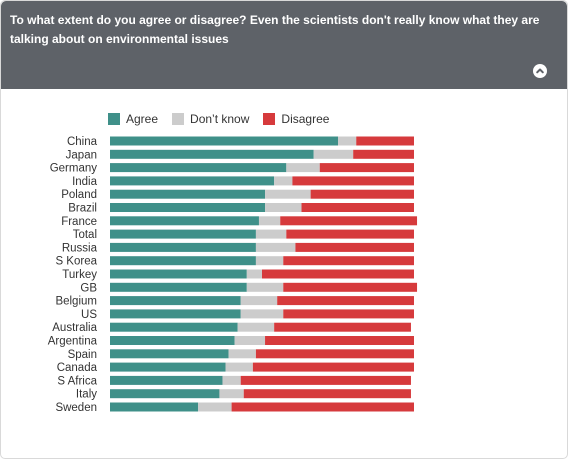  What do you see at coordinates (334, 354) in the screenshot?
I see `bar-segment-spain-disagree` at bounding box center [334, 354].